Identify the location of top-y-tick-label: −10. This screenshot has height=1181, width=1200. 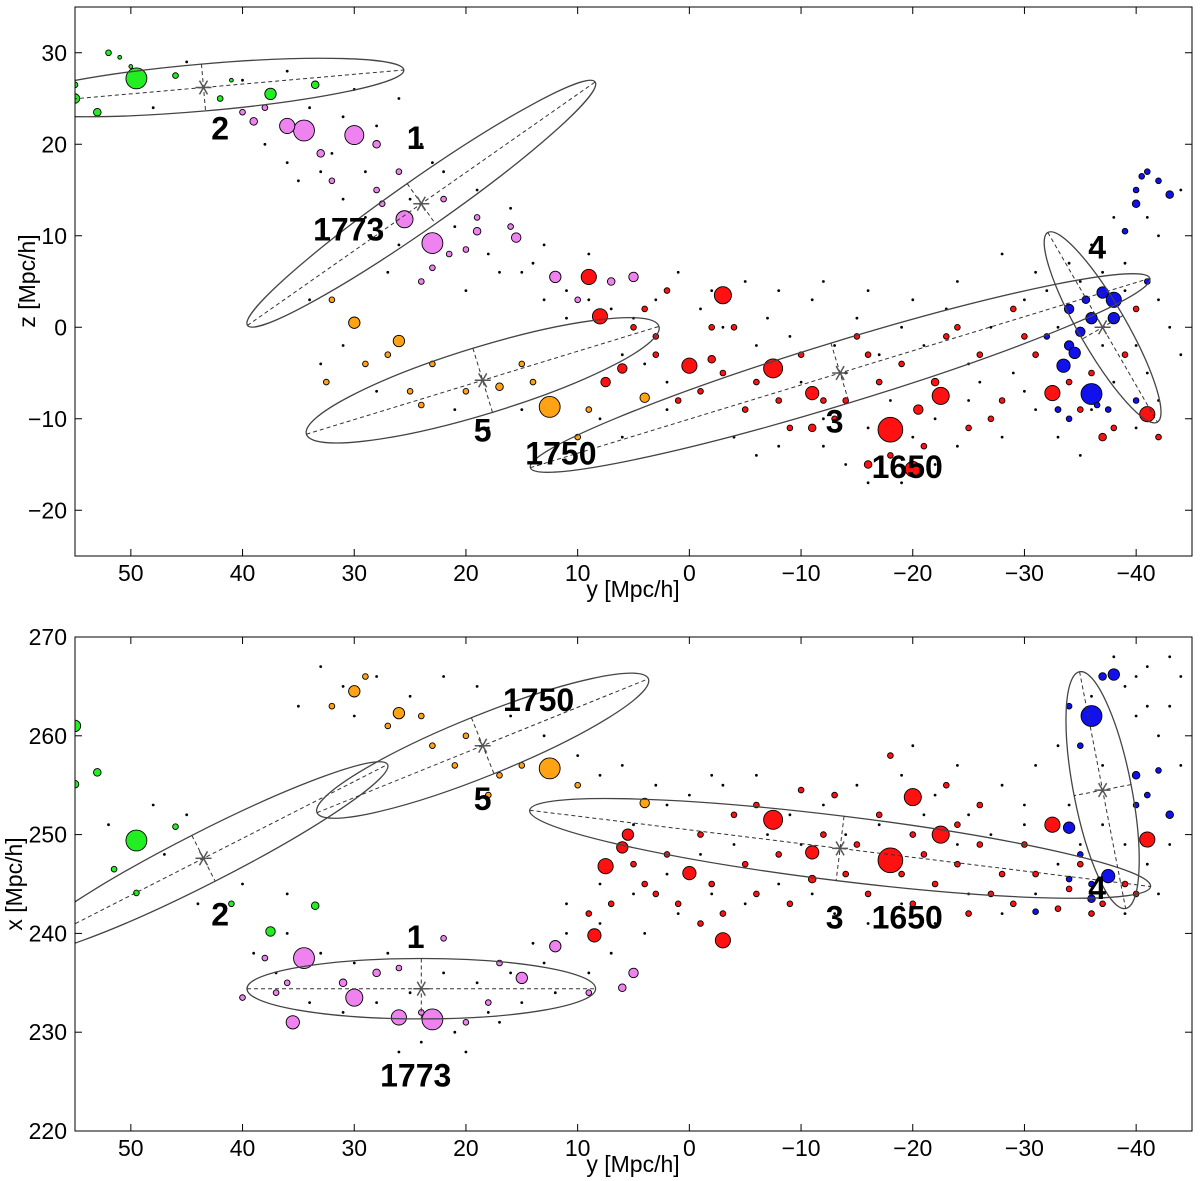
(47, 419).